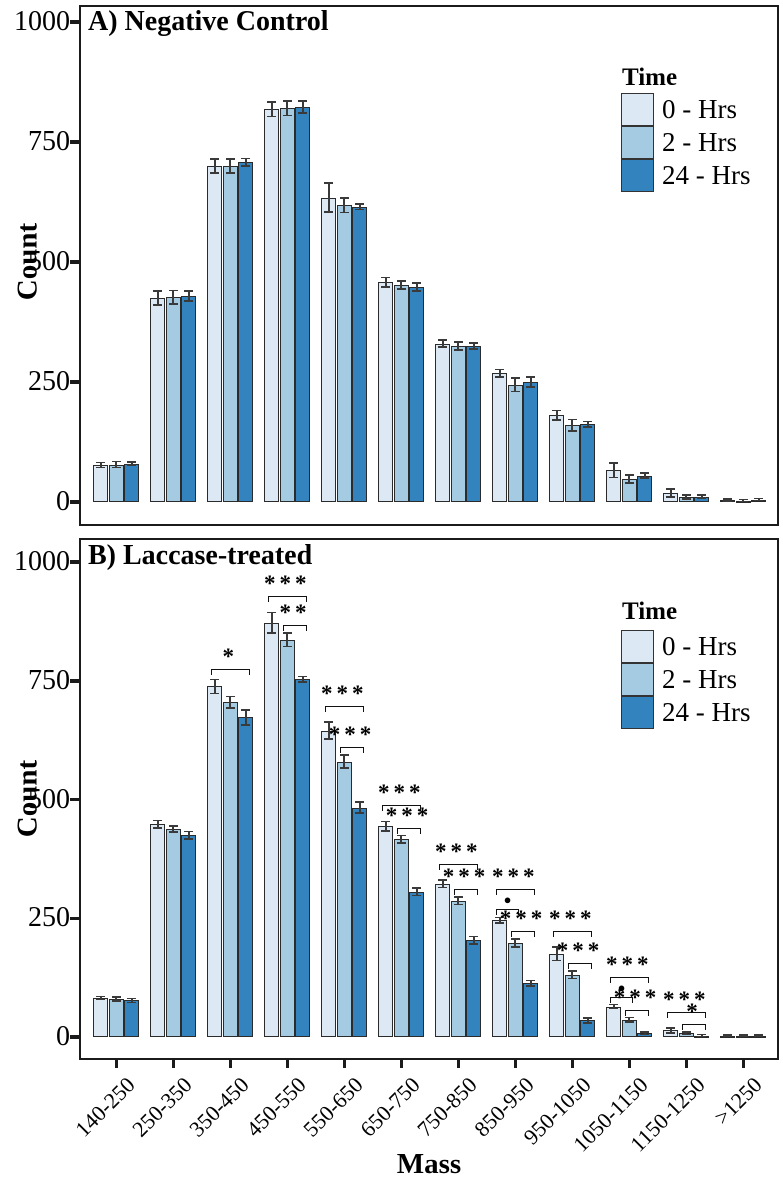  What do you see at coordinates (699, 142) in the screenshot?
I see `legend-label-2hrs: 2 - Hrs` at bounding box center [699, 142].